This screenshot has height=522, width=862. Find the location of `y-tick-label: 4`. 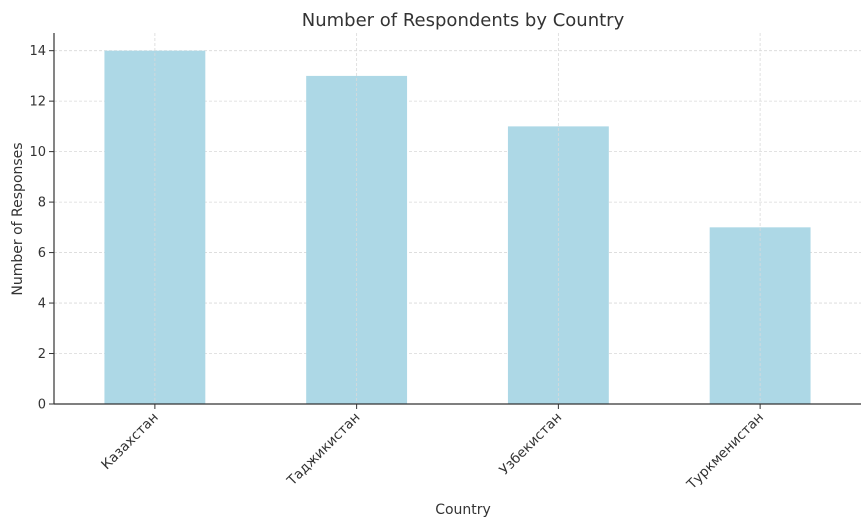

y-tick-label: 4 is located at coordinates (42, 304).